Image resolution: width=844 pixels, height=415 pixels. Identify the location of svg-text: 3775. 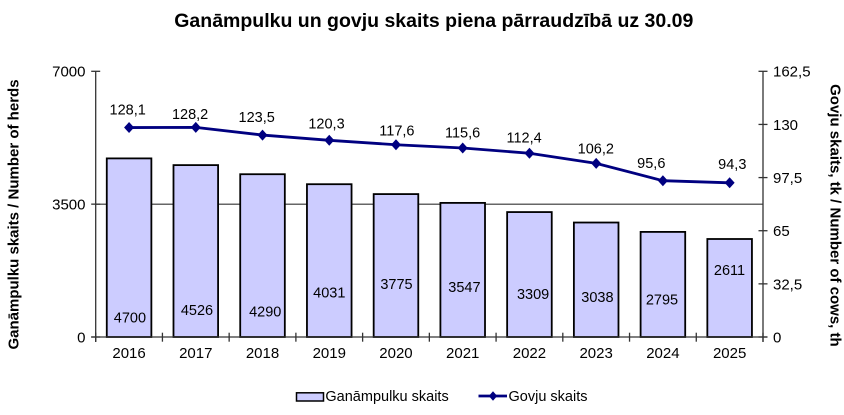
(396, 285).